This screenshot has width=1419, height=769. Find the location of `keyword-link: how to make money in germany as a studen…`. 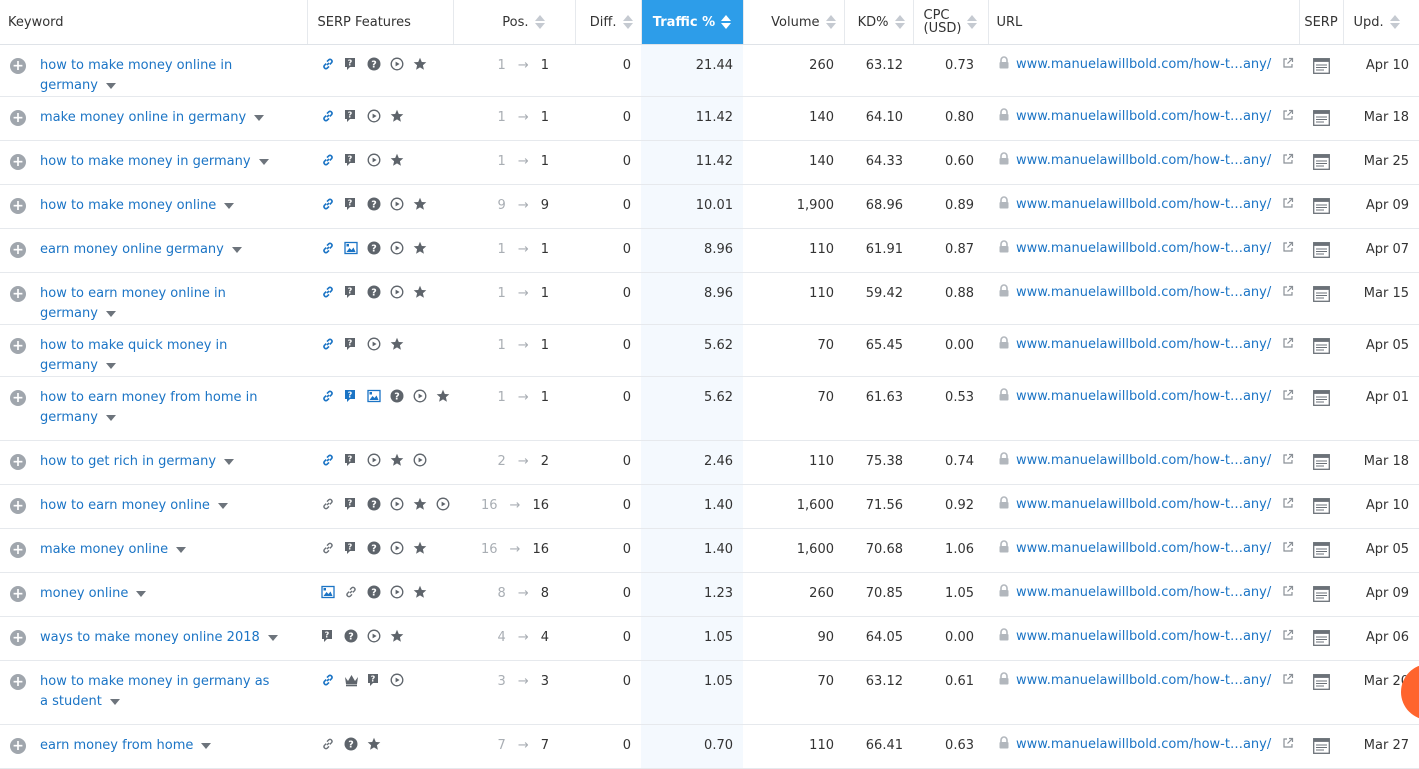

keyword-link: how to make money in germany as a studen… is located at coordinates (155, 691).